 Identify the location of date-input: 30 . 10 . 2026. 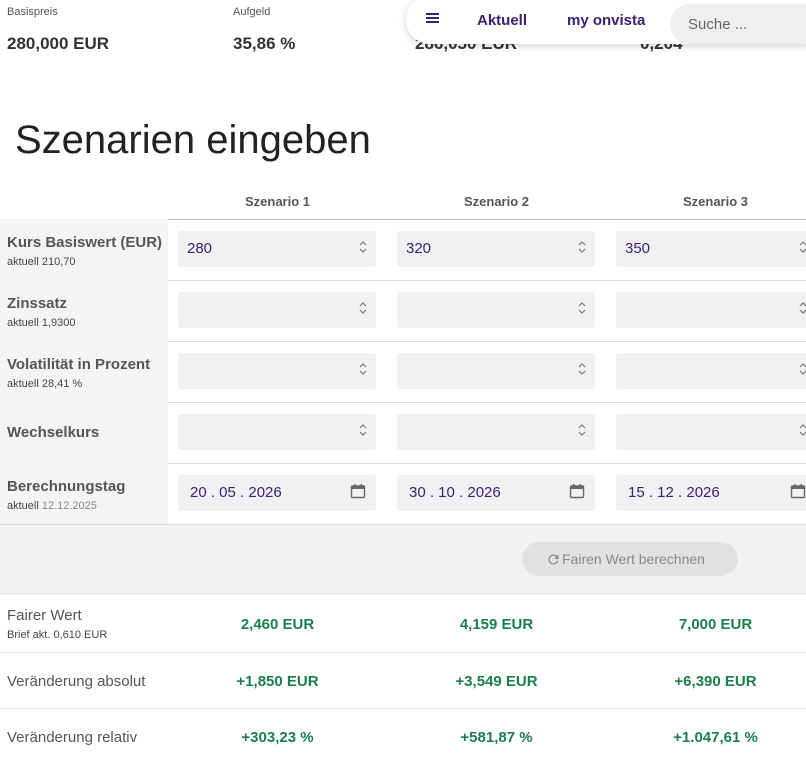
(496, 493).